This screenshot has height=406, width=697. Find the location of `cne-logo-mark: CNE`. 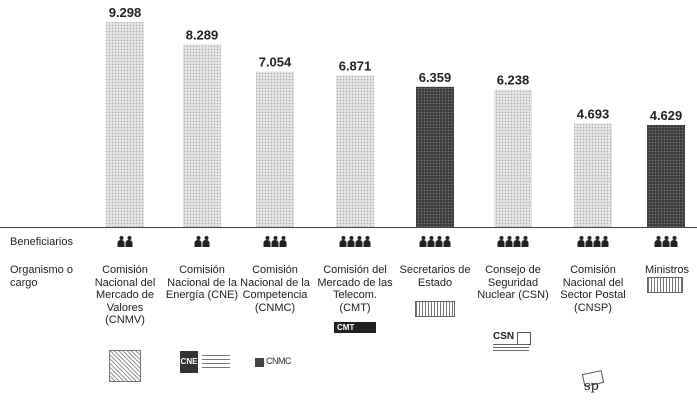

cne-logo-mark: CNE is located at coordinates (189, 362).